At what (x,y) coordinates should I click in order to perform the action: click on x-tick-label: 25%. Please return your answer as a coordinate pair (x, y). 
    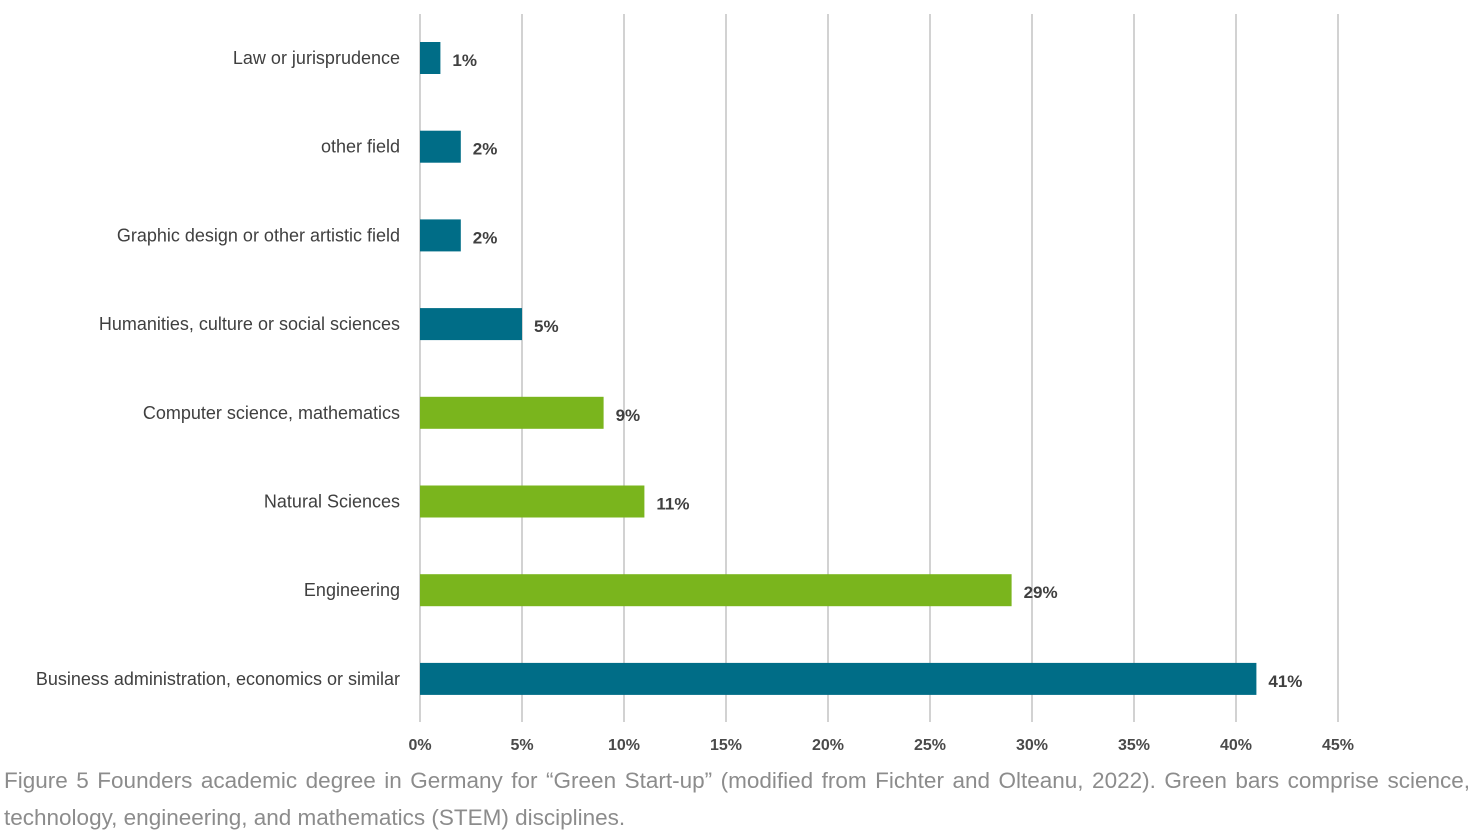
    Looking at the image, I should click on (930, 745).